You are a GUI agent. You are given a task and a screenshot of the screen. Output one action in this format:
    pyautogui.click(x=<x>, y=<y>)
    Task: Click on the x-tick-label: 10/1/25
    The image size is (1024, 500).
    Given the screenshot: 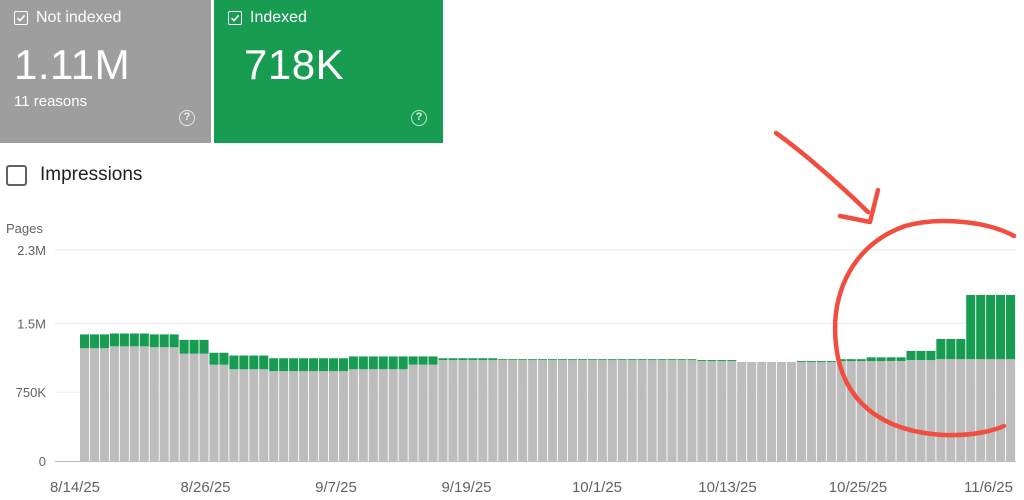 What is the action you would take?
    pyautogui.click(x=597, y=487)
    